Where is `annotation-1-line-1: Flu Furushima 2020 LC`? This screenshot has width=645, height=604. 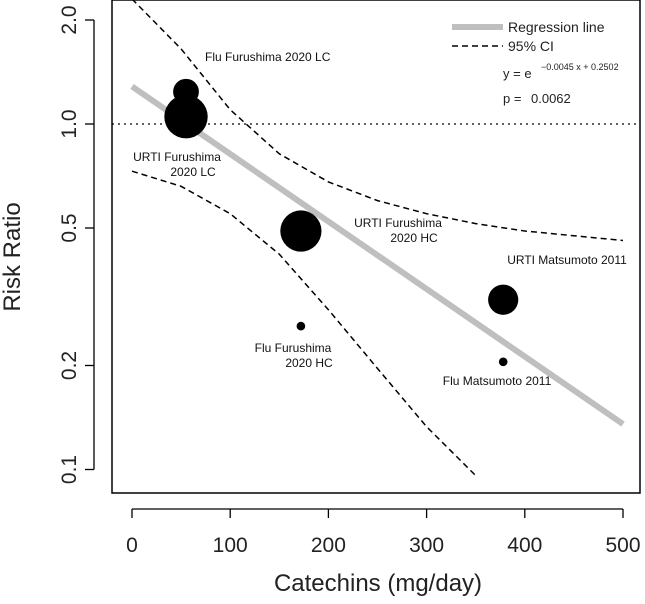 annotation-1-line-1: Flu Furushima 2020 LC is located at coordinates (268, 57).